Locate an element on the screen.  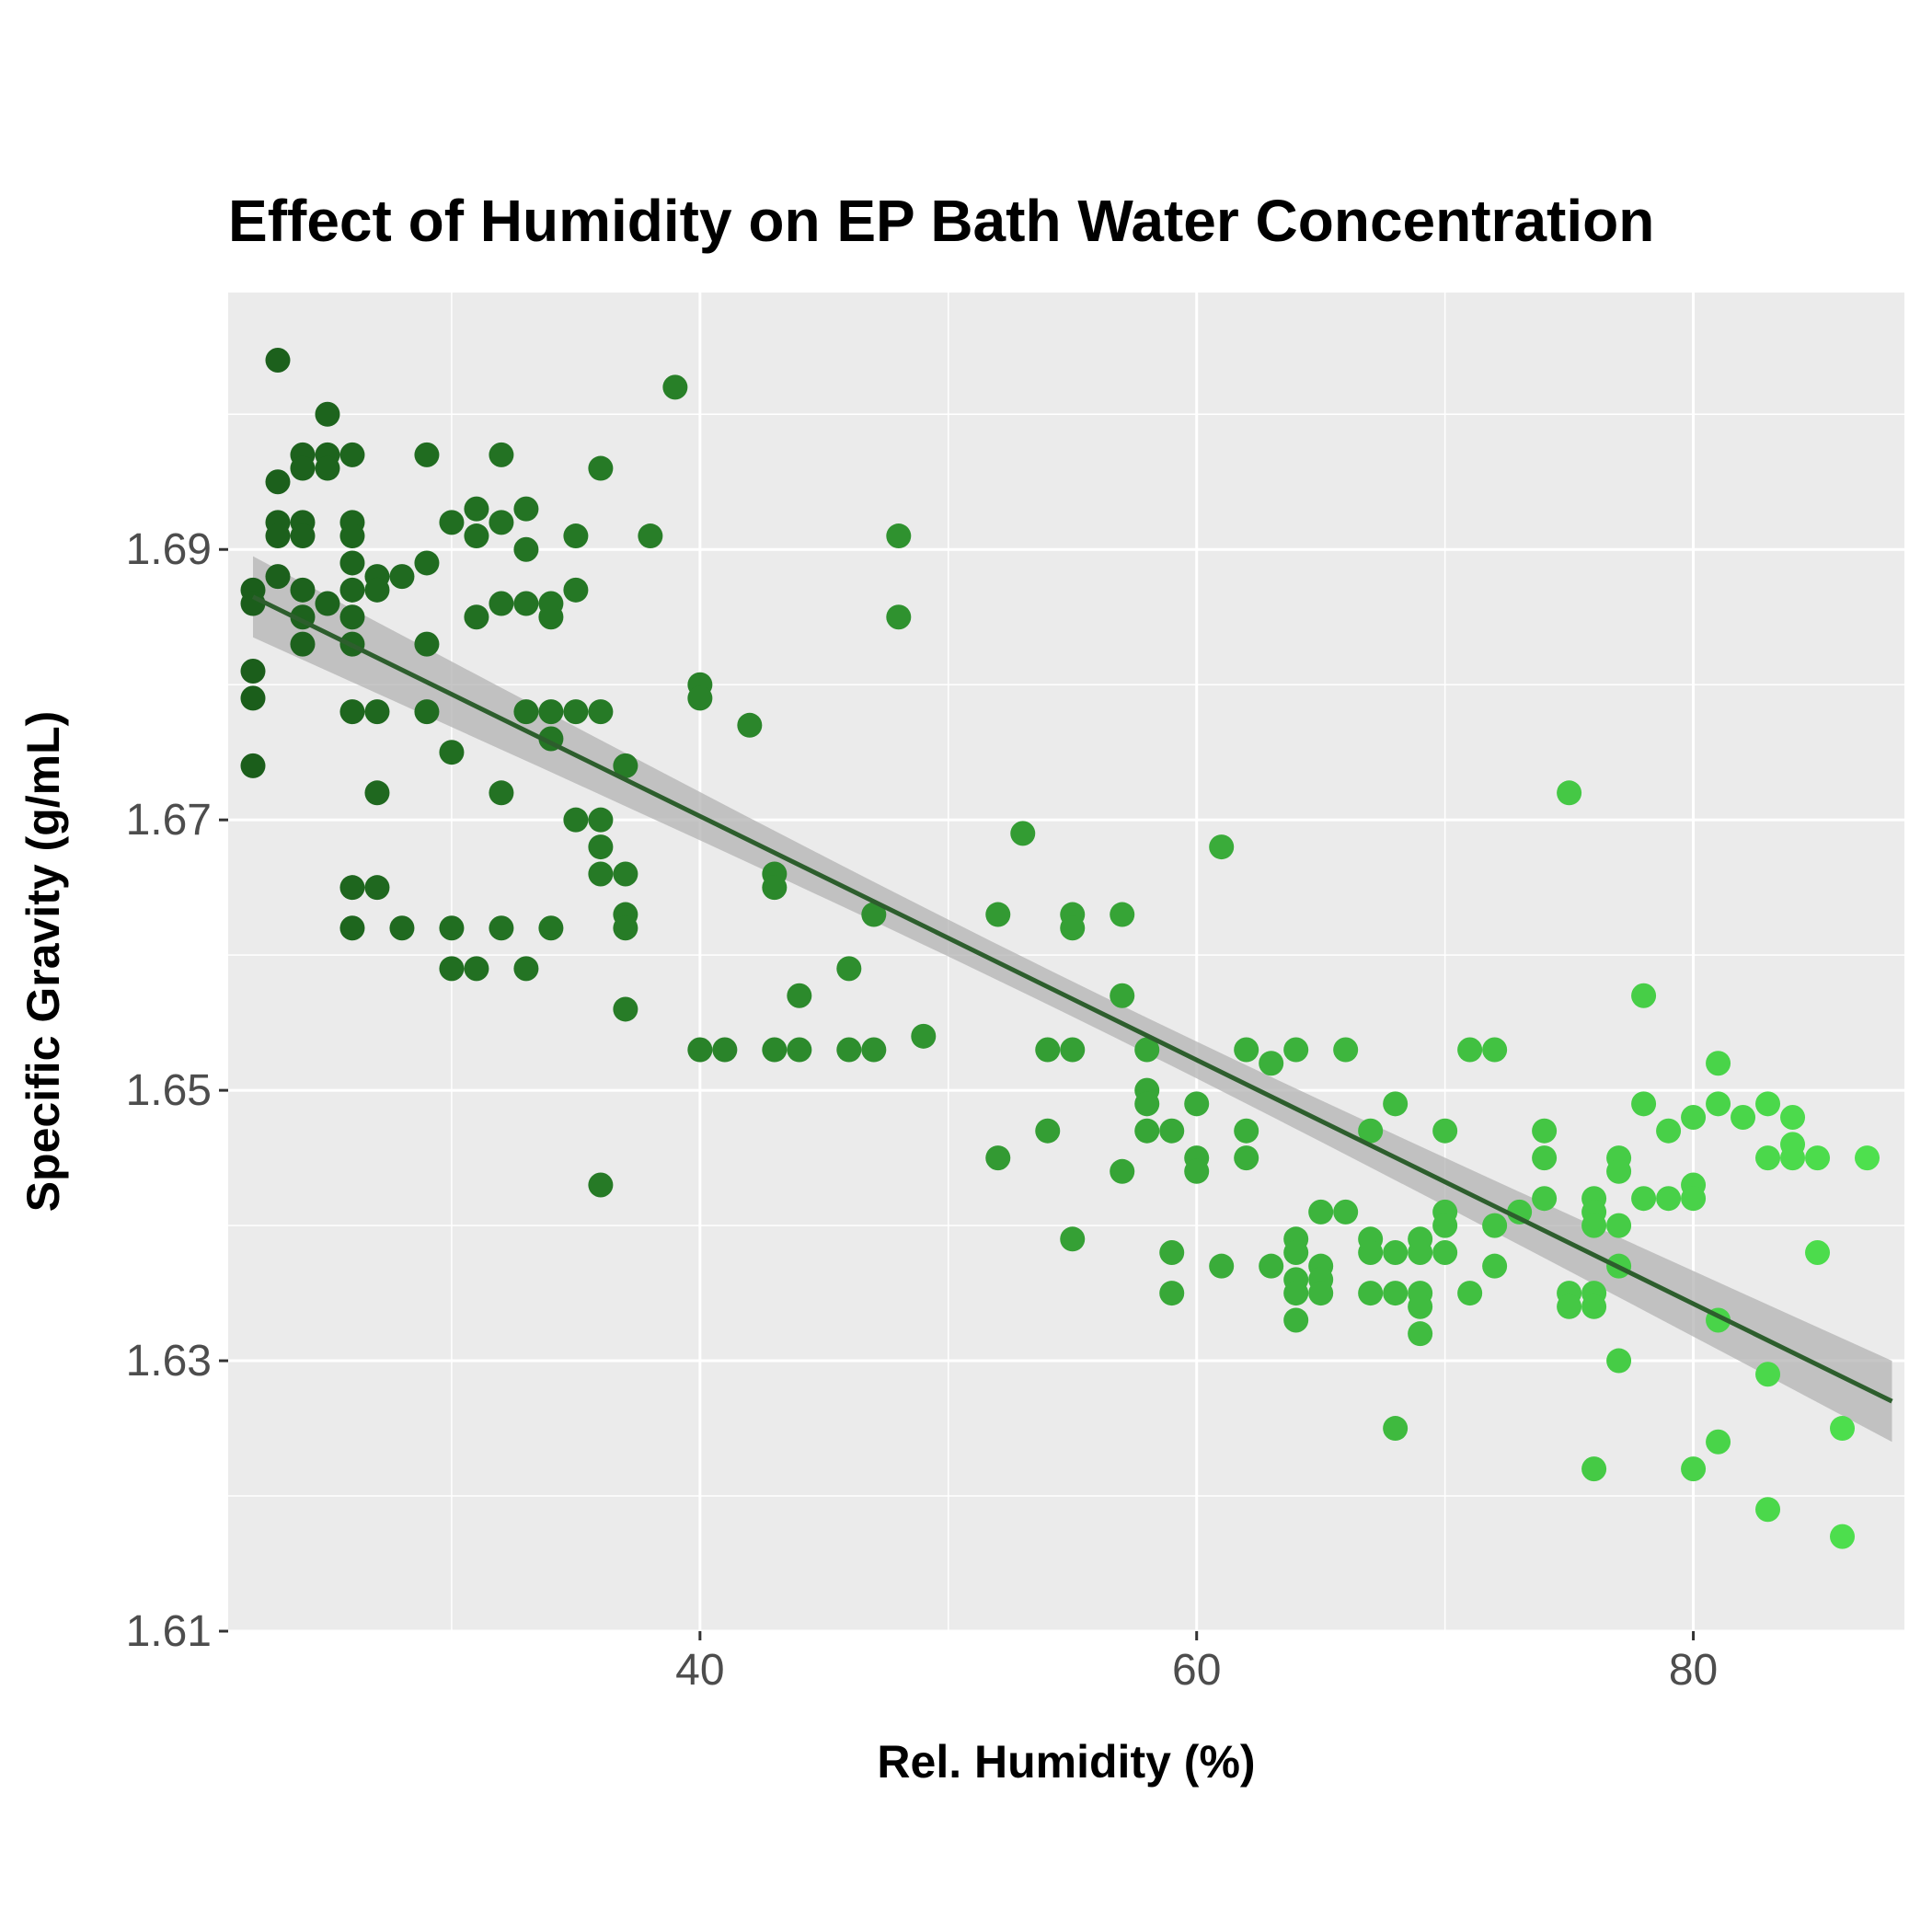
x-axis: 40 60 80 is located at coordinates (1196, 1663).